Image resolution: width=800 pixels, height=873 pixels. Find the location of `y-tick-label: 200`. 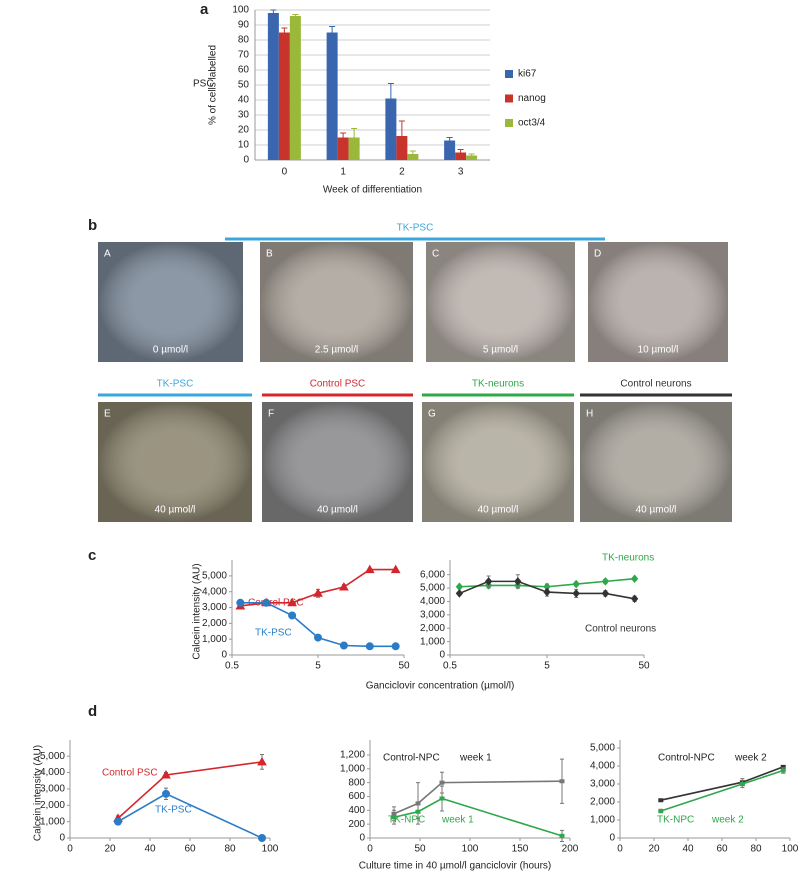

y-tick-label: 200 is located at coordinates (356, 824).